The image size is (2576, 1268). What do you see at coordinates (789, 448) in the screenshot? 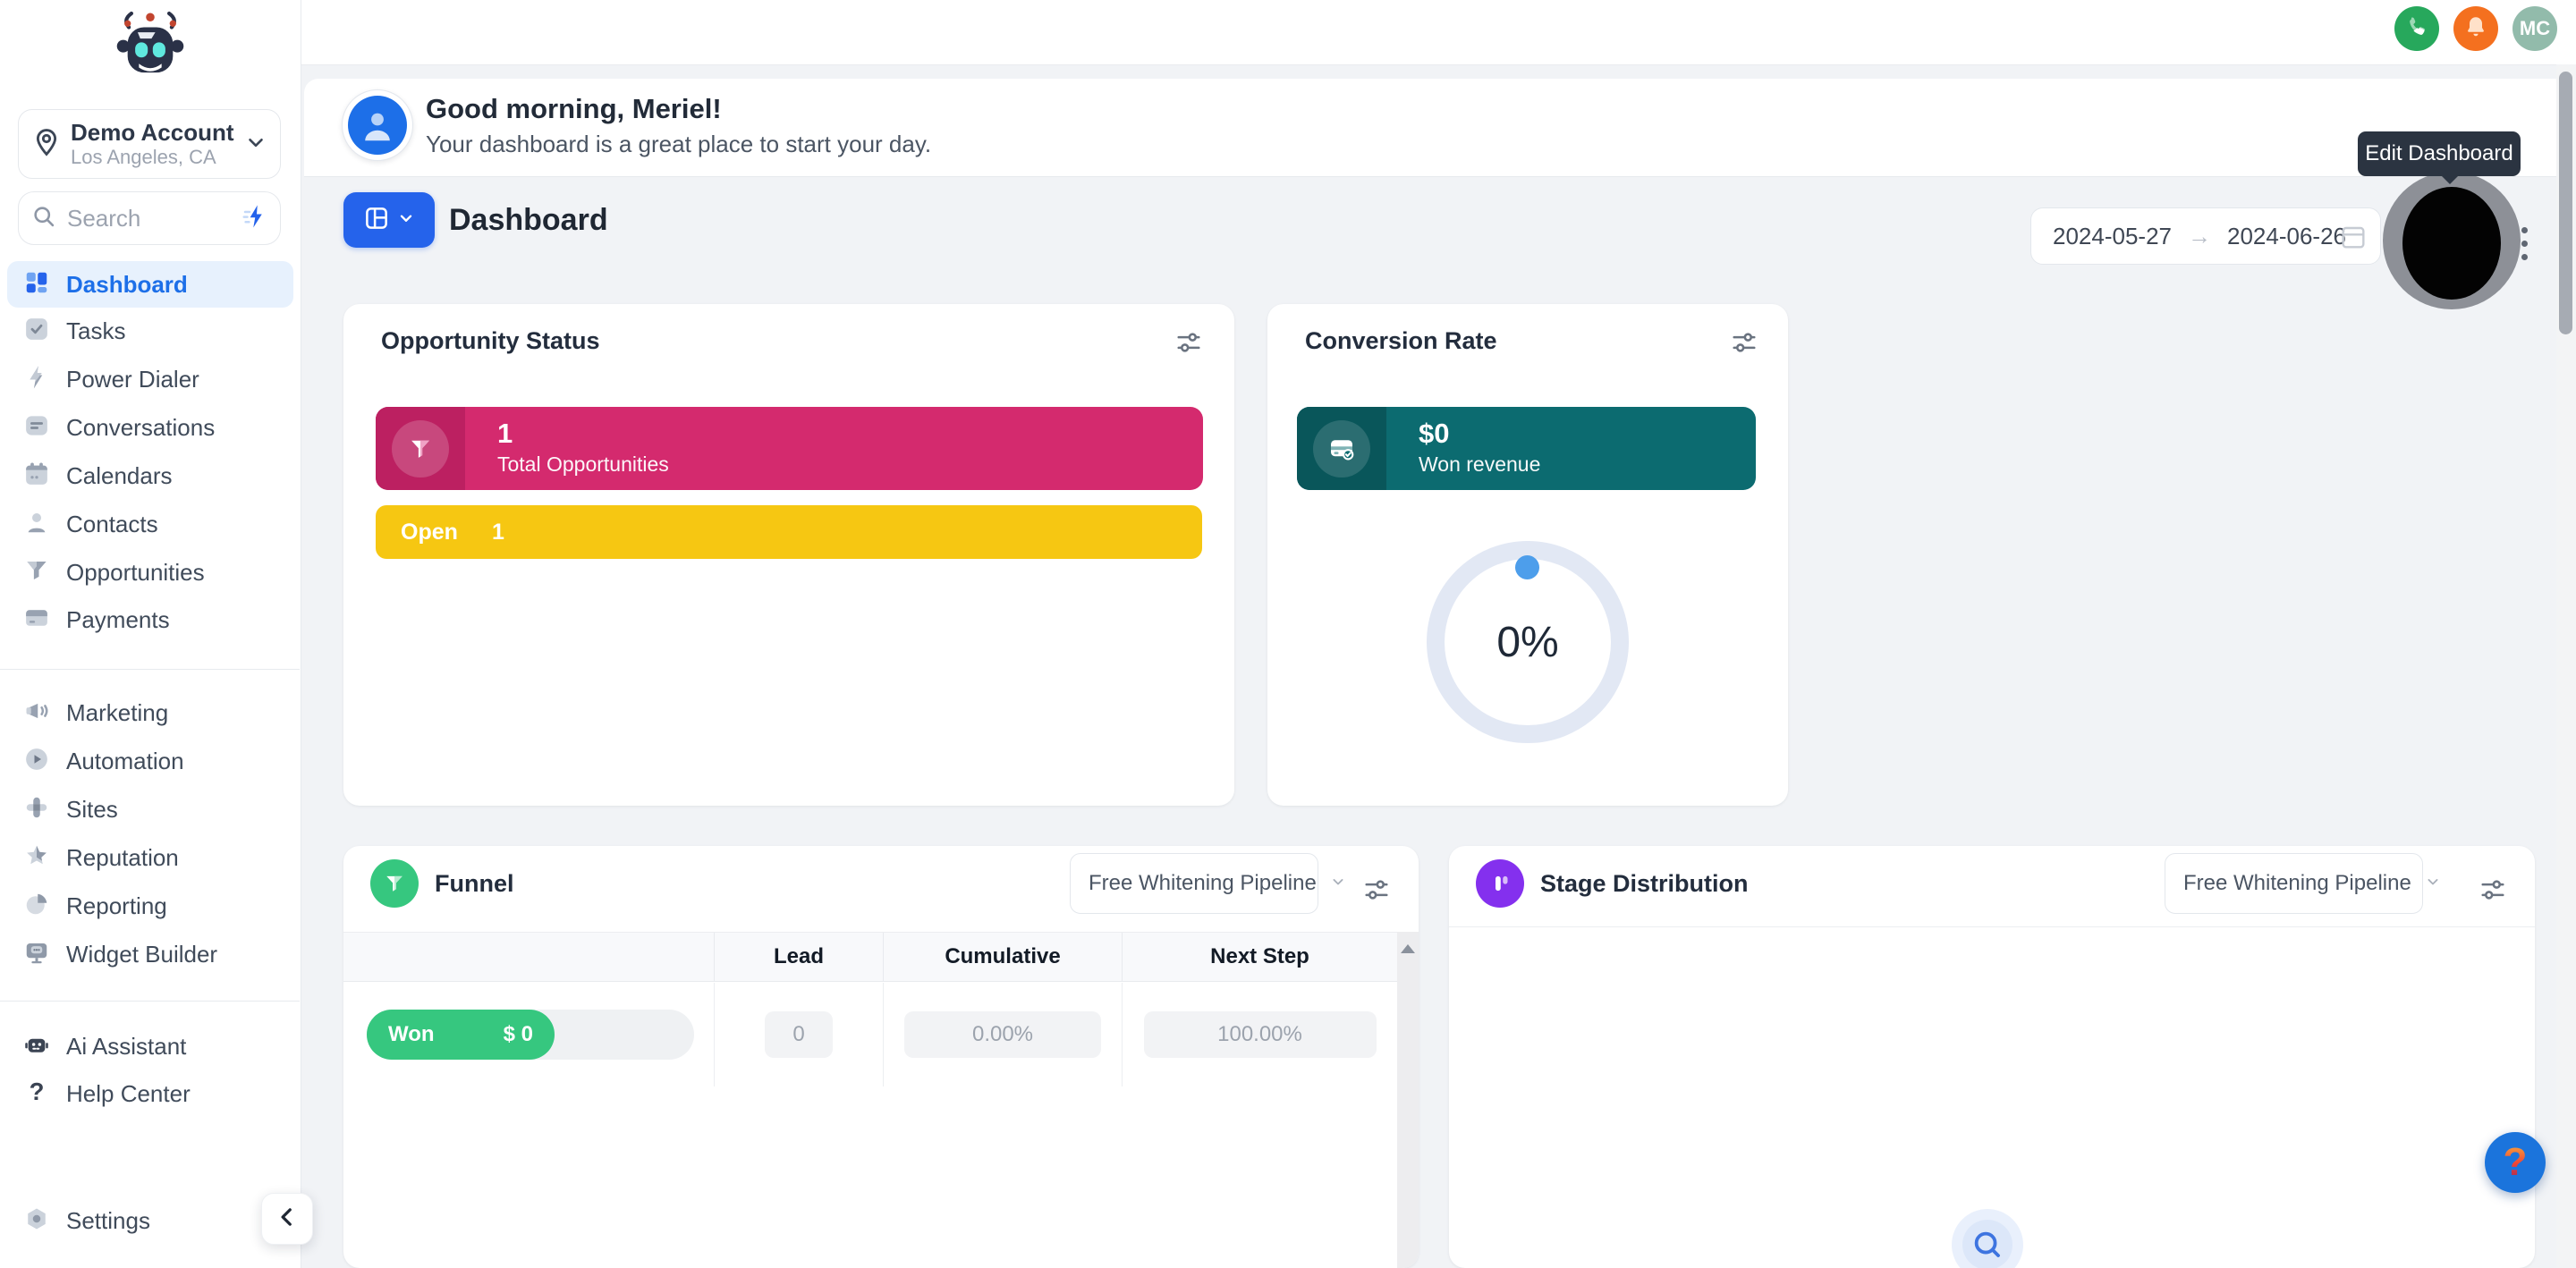
I see `total-opportunities-banner: 1 Total Opportunities` at bounding box center [789, 448].